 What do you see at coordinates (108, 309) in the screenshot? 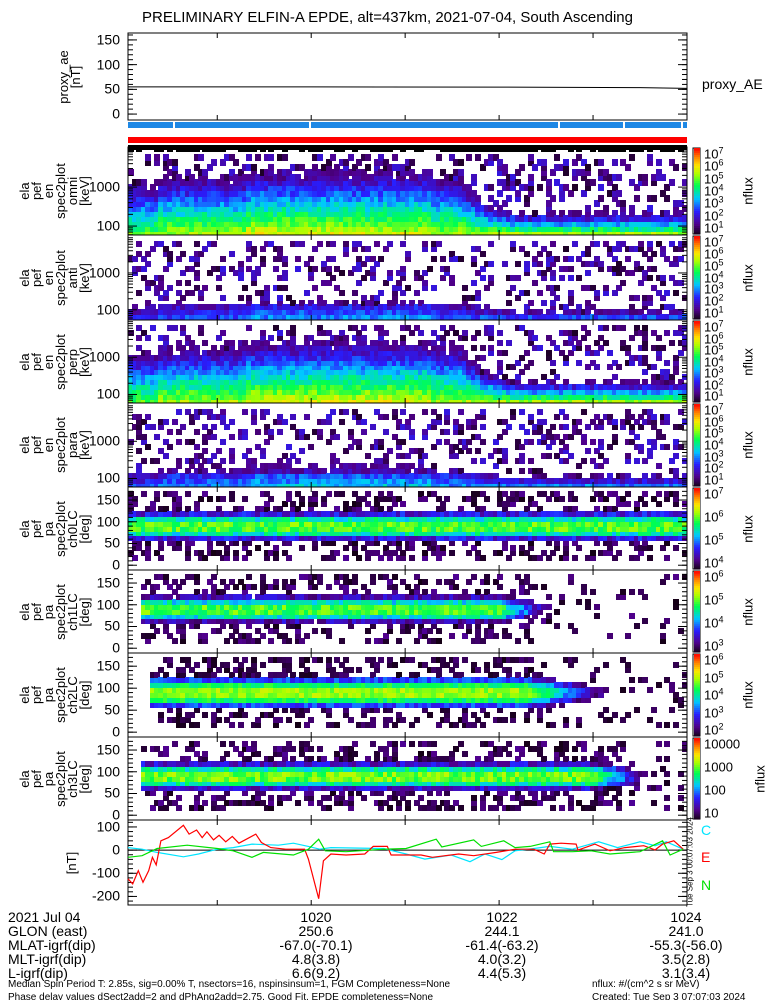
I see `panel-anti-ytick-label: 100` at bounding box center [108, 309].